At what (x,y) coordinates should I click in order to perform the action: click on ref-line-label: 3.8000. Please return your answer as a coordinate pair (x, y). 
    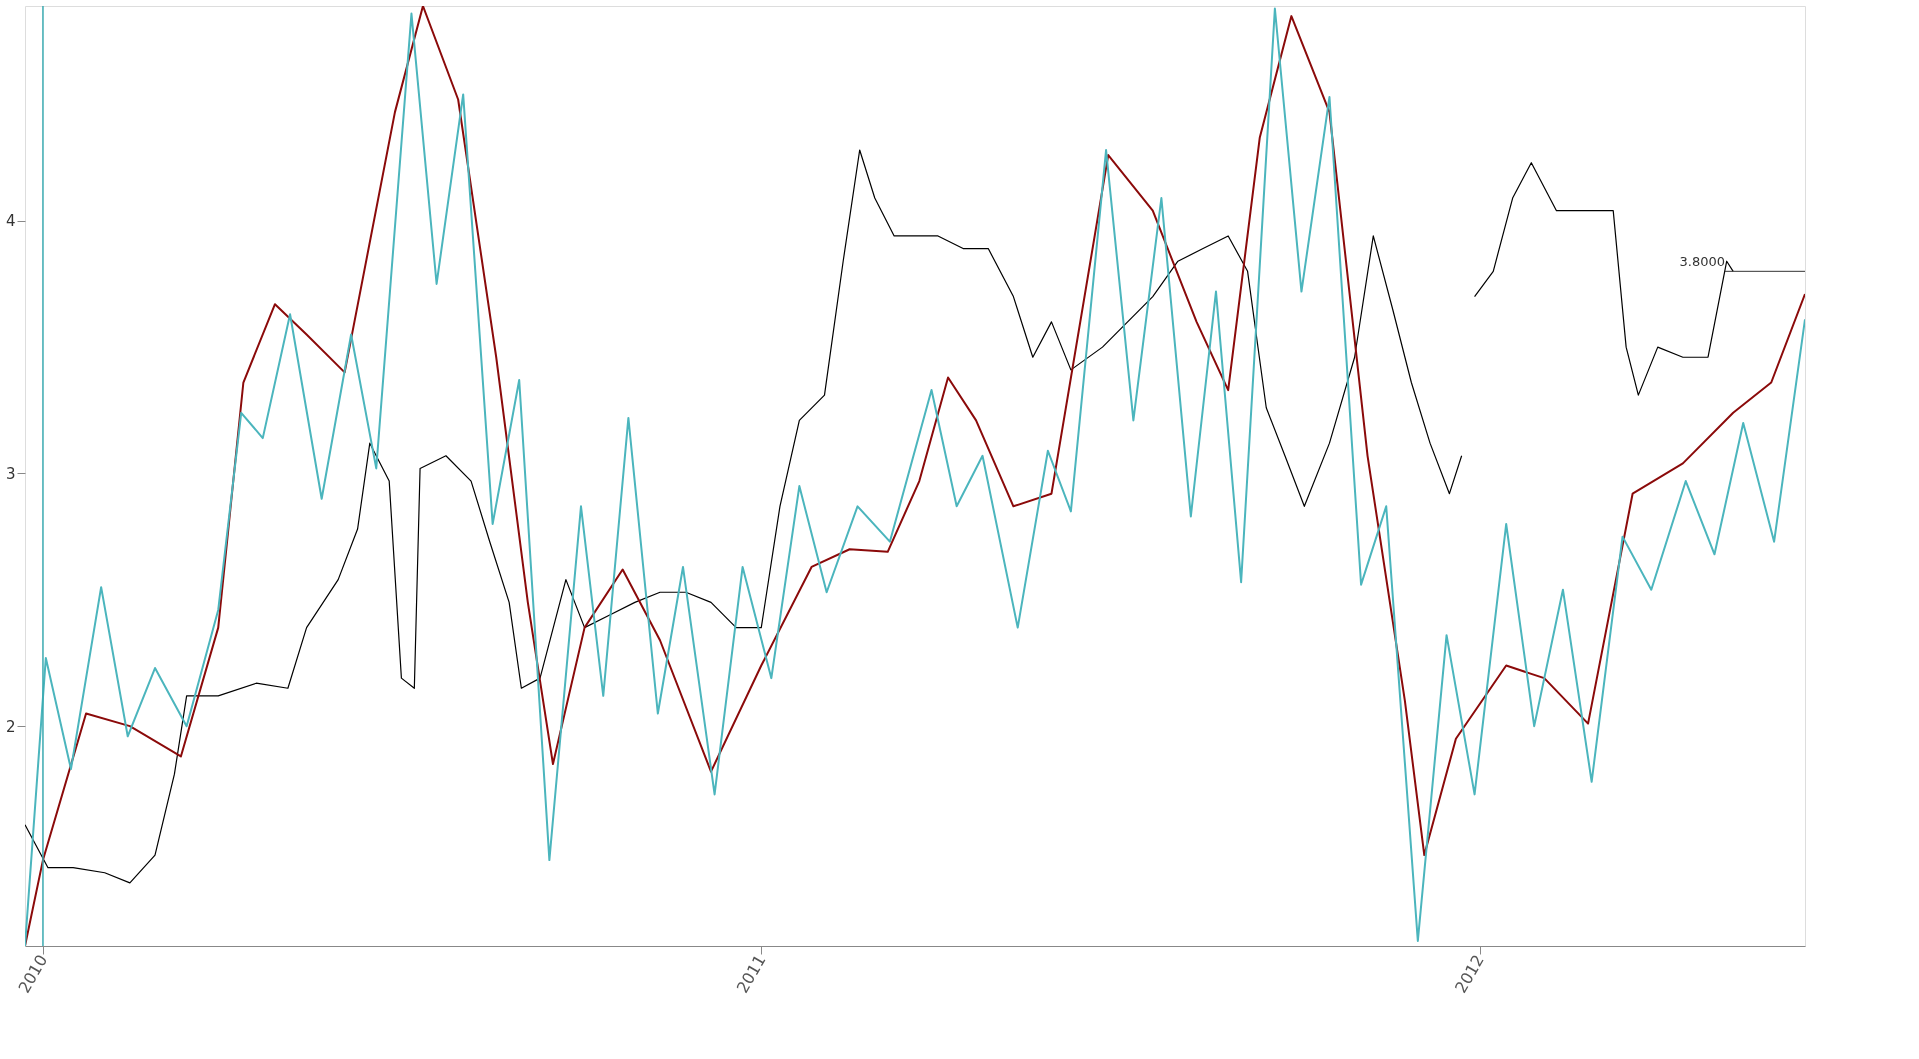
    Looking at the image, I should click on (1702, 262).